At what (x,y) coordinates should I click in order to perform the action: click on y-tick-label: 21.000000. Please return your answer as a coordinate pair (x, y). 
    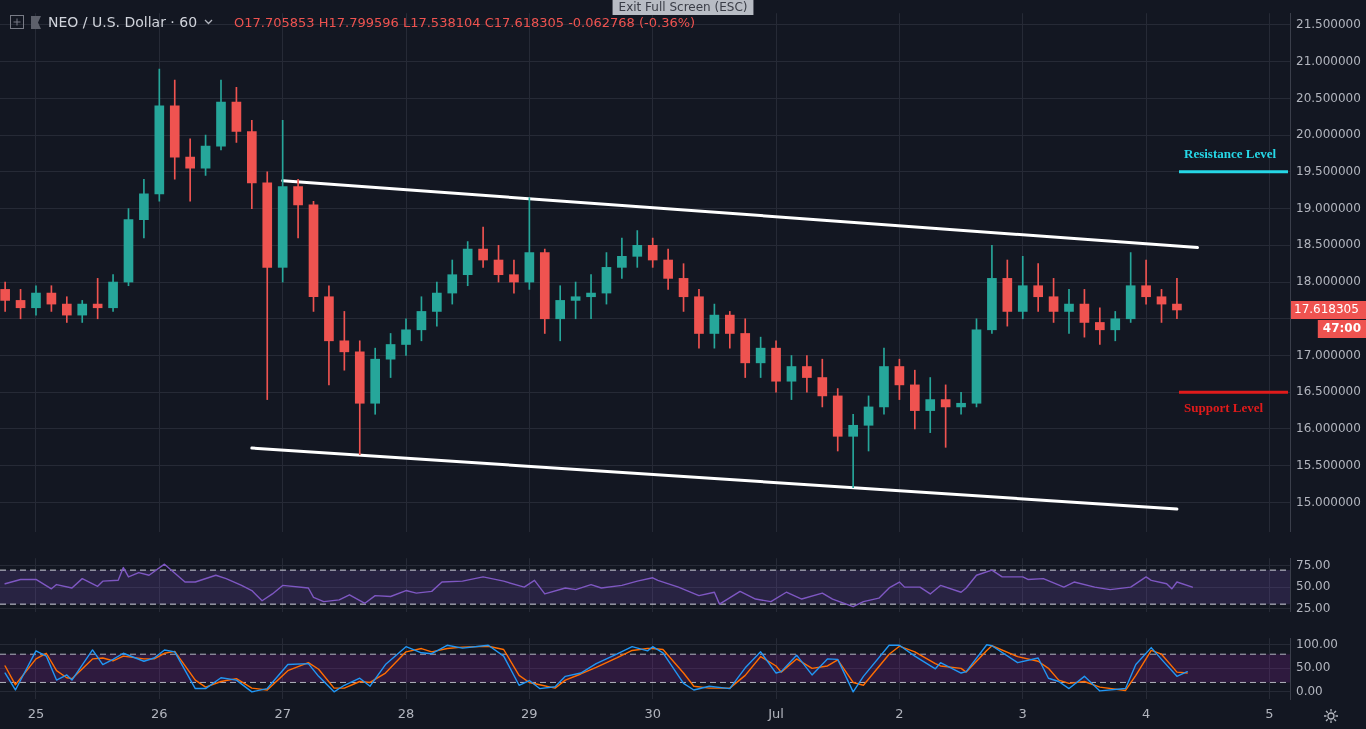
    Looking at the image, I should click on (1328, 60).